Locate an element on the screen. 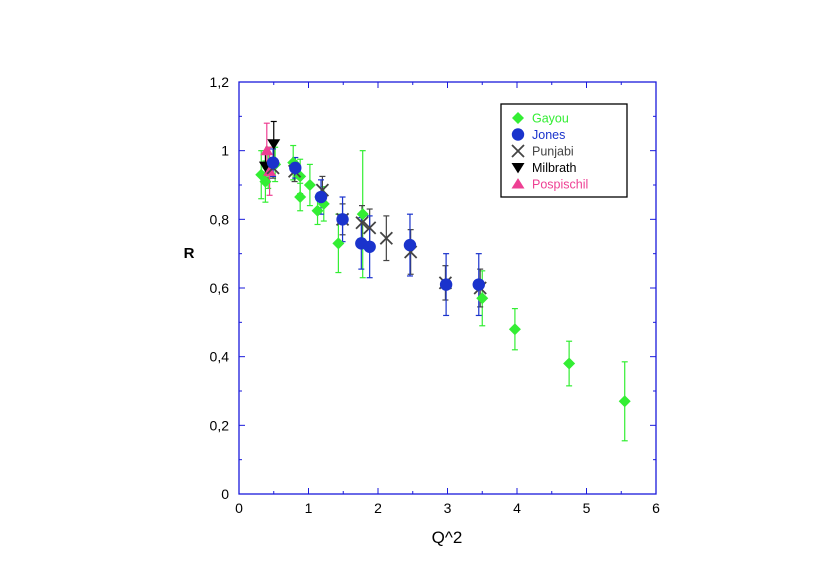  x-tick-label: 5 is located at coordinates (587, 508).